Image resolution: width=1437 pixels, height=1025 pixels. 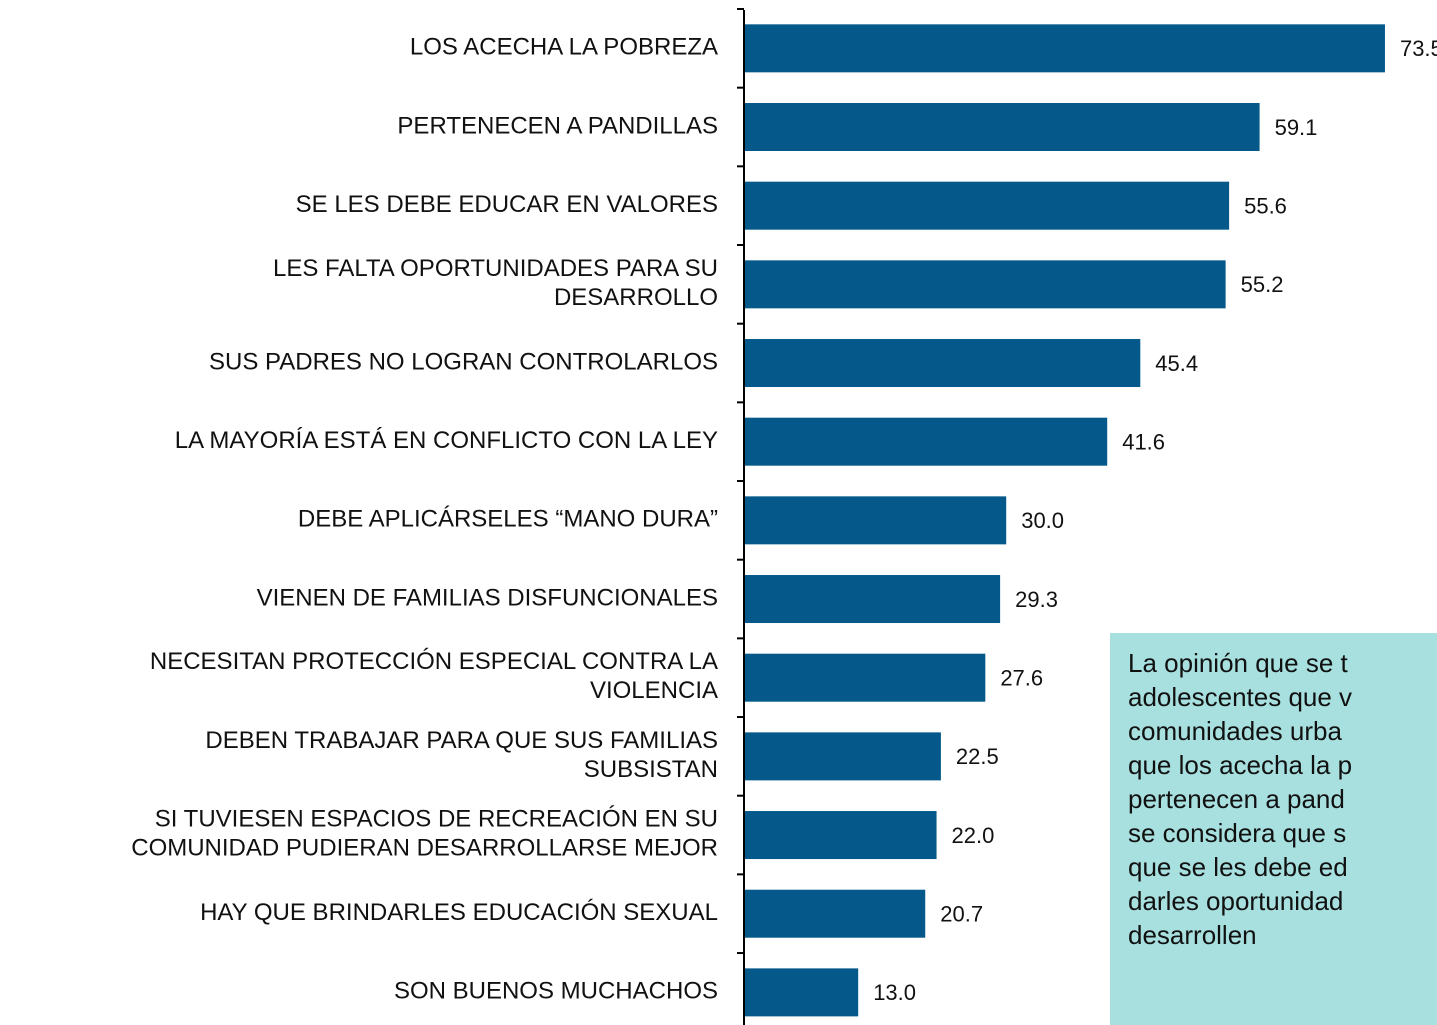 What do you see at coordinates (1235, 901) in the screenshot?
I see `annotation-line: darles oportunidad` at bounding box center [1235, 901].